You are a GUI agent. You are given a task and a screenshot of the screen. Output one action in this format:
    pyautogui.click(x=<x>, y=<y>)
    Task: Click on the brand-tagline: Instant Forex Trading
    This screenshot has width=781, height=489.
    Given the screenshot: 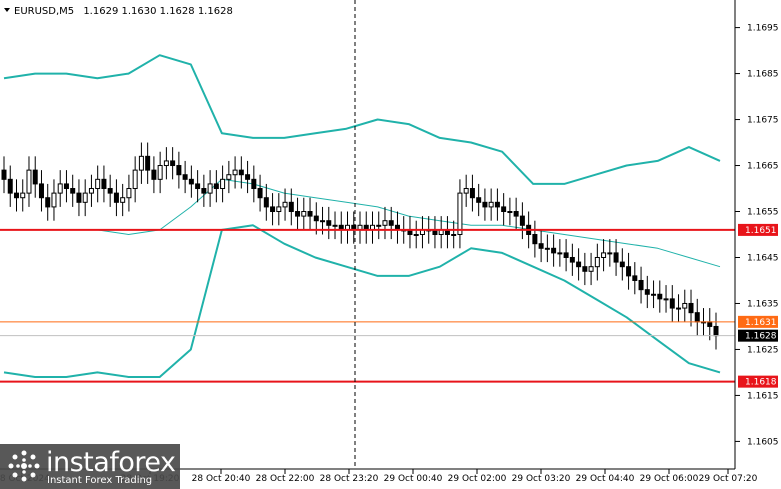 What is the action you would take?
    pyautogui.click(x=100, y=480)
    